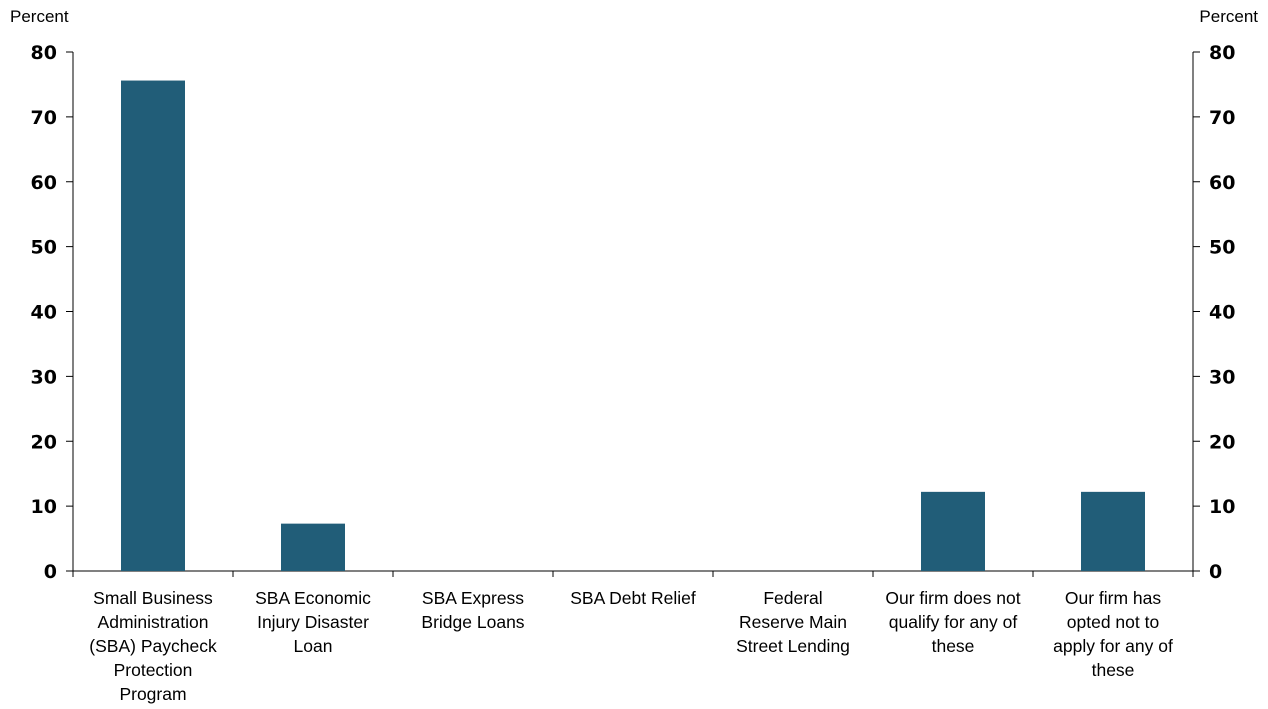  What do you see at coordinates (952, 622) in the screenshot?
I see `x-category-label: Our firm does not qualify for any of these` at bounding box center [952, 622].